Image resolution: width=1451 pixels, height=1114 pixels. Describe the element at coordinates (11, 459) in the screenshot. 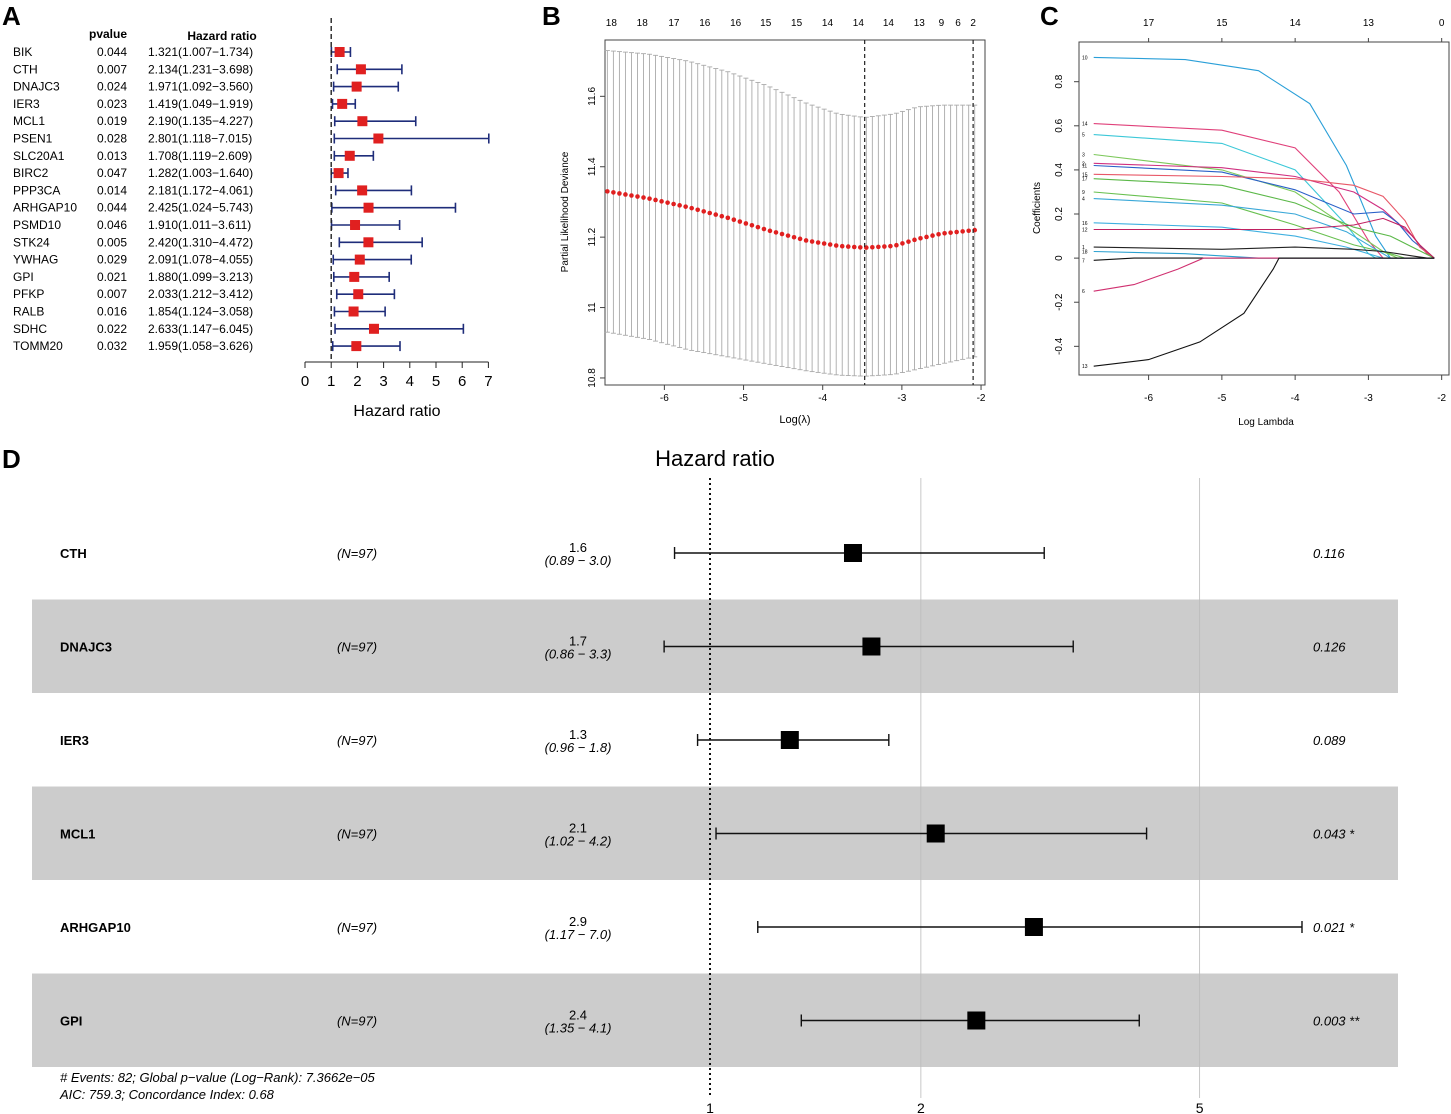

I see `panel-label-d: D` at that location.